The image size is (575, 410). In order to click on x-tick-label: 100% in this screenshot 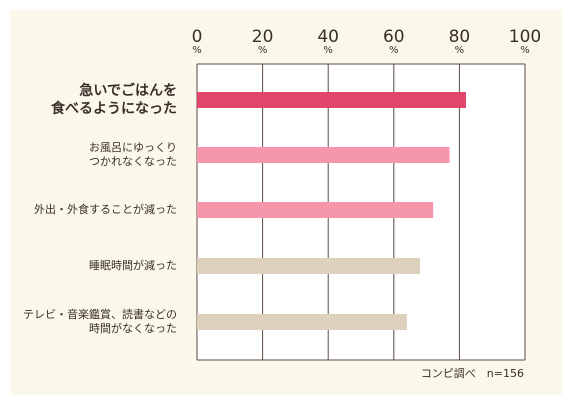, I will do `click(525, 42)`.